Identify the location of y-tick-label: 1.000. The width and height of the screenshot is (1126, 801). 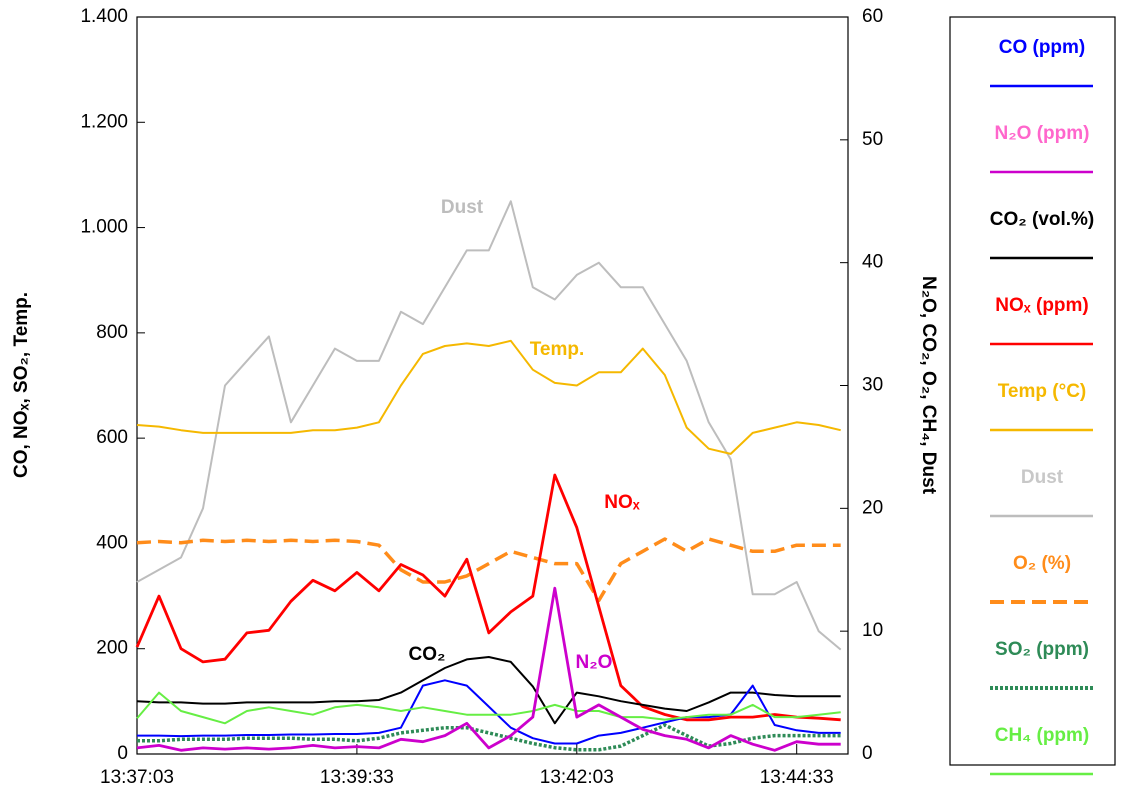
(104, 227).